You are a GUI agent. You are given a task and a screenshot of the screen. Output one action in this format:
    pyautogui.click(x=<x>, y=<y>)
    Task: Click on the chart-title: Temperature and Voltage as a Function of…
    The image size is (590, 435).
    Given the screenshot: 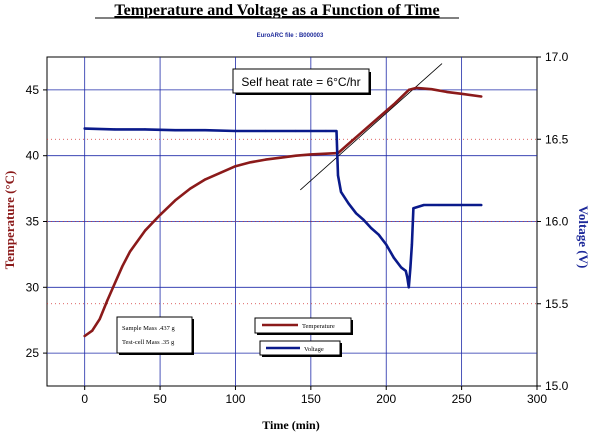 What is the action you would take?
    pyautogui.click(x=276, y=10)
    